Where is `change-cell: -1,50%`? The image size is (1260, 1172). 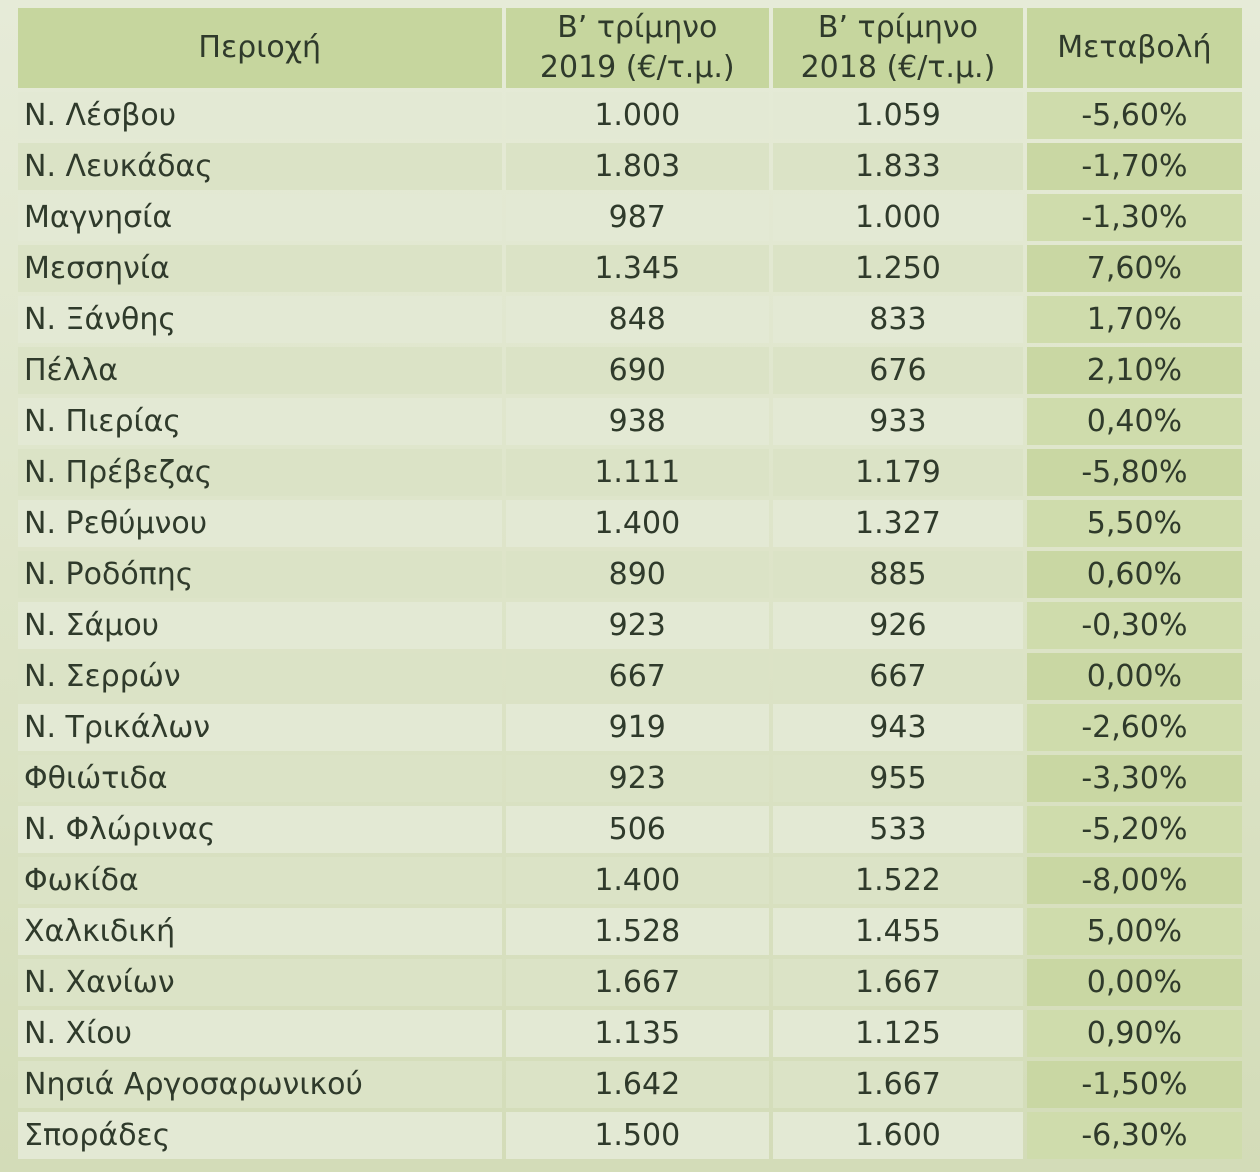 change-cell: -1,50% is located at coordinates (1134, 1084).